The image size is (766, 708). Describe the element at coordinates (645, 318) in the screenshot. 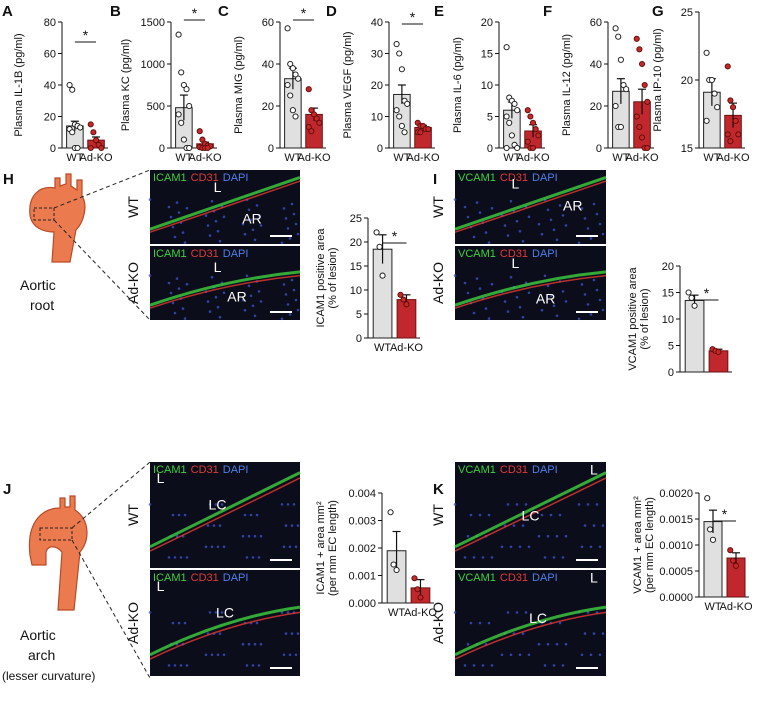

I see `y-axis-label: (% of lesion)` at that location.